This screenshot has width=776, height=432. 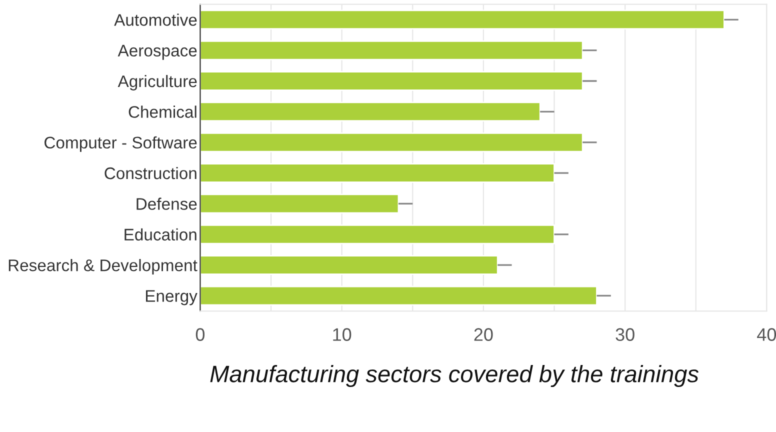 What do you see at coordinates (150, 173) in the screenshot?
I see `y-tick-label: Construction` at bounding box center [150, 173].